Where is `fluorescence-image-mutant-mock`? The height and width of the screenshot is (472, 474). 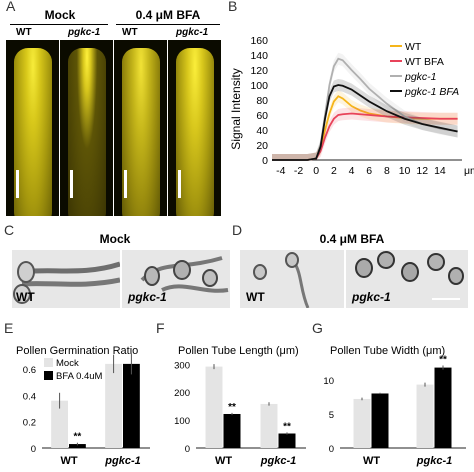
fluorescence-image-mutant-mock is located at coordinates (86, 128).